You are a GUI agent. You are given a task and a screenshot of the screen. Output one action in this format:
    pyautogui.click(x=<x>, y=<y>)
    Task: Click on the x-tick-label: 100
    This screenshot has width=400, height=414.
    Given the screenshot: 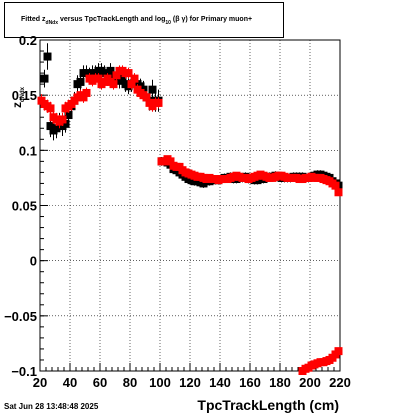 What is the action you would take?
    pyautogui.click(x=160, y=382)
    